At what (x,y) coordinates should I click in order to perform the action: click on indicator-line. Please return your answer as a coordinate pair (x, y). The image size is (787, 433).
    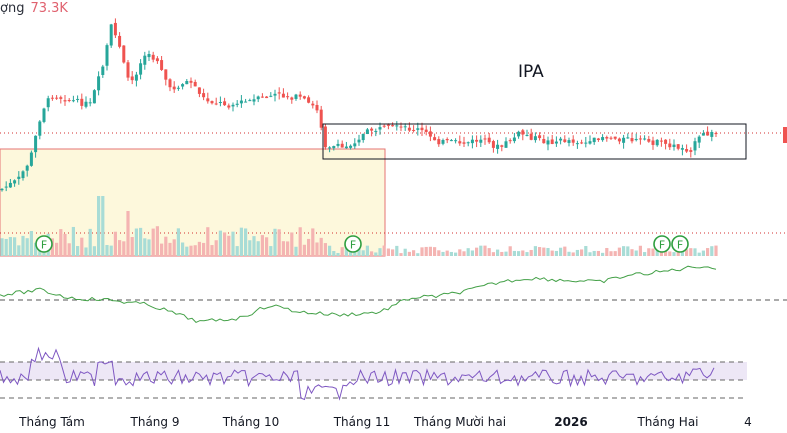
    Looking at the image, I should click on (358, 294).